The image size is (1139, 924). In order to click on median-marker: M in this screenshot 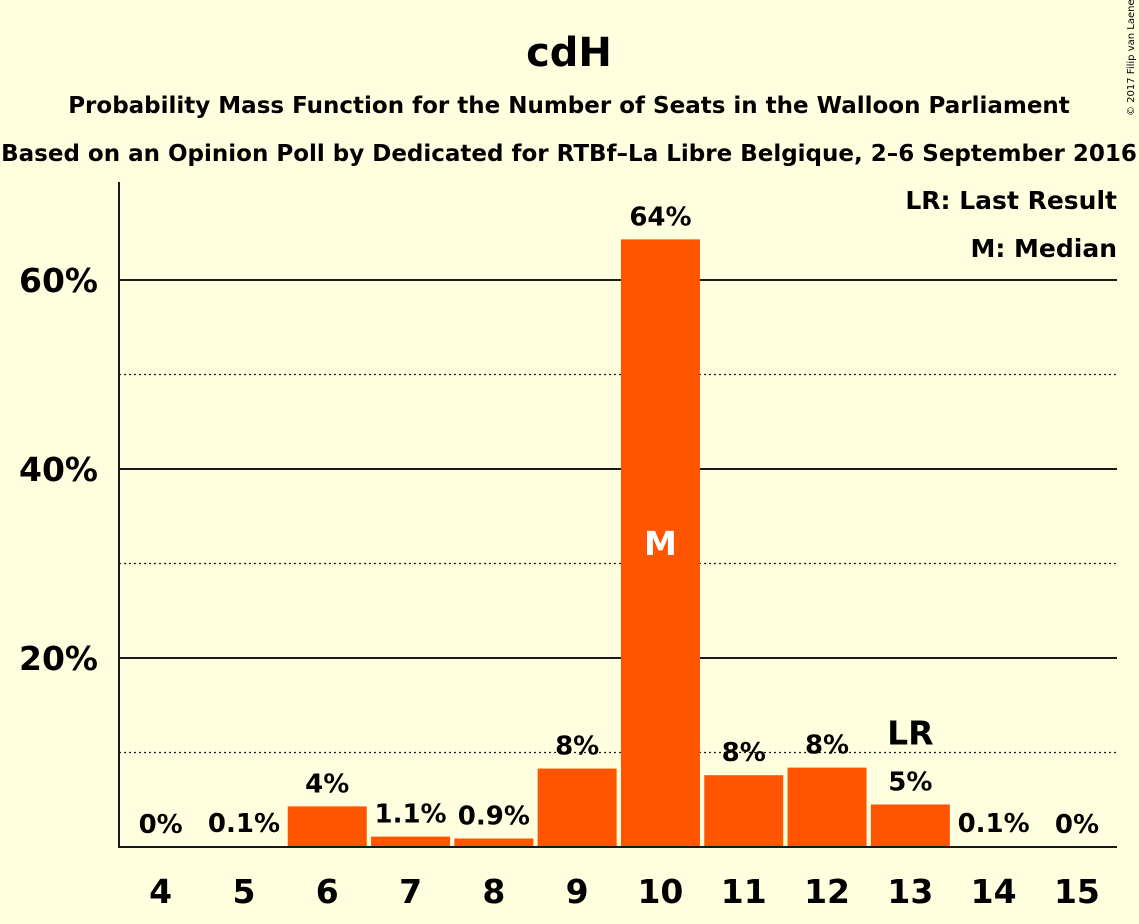, I will do `click(660, 543)`.